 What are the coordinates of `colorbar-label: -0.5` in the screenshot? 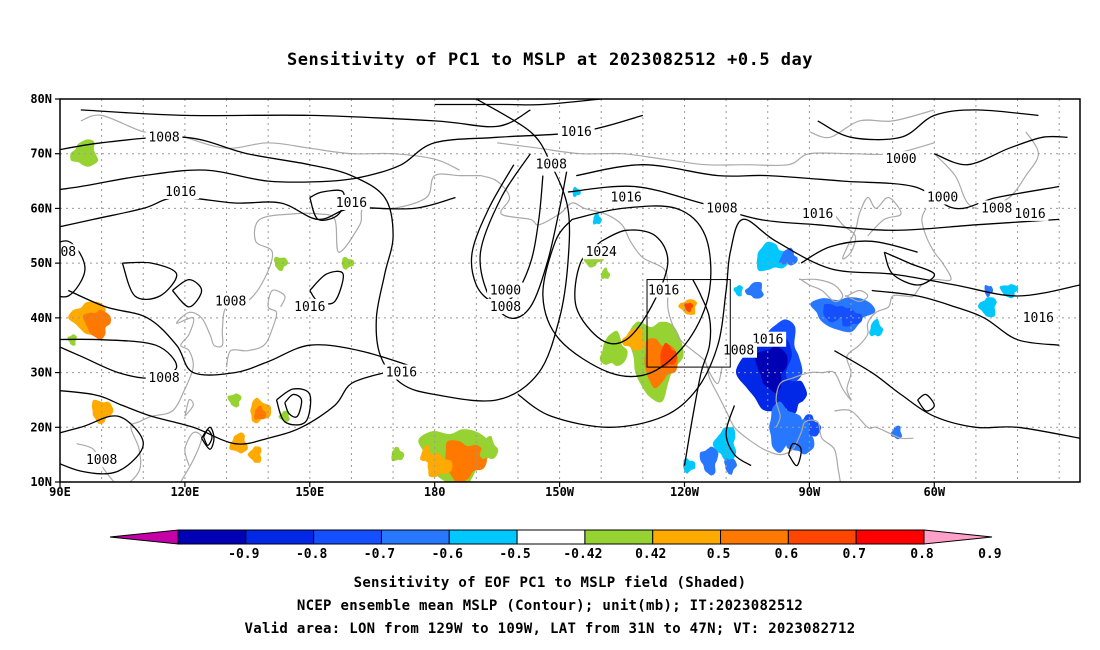 It's located at (514, 554).